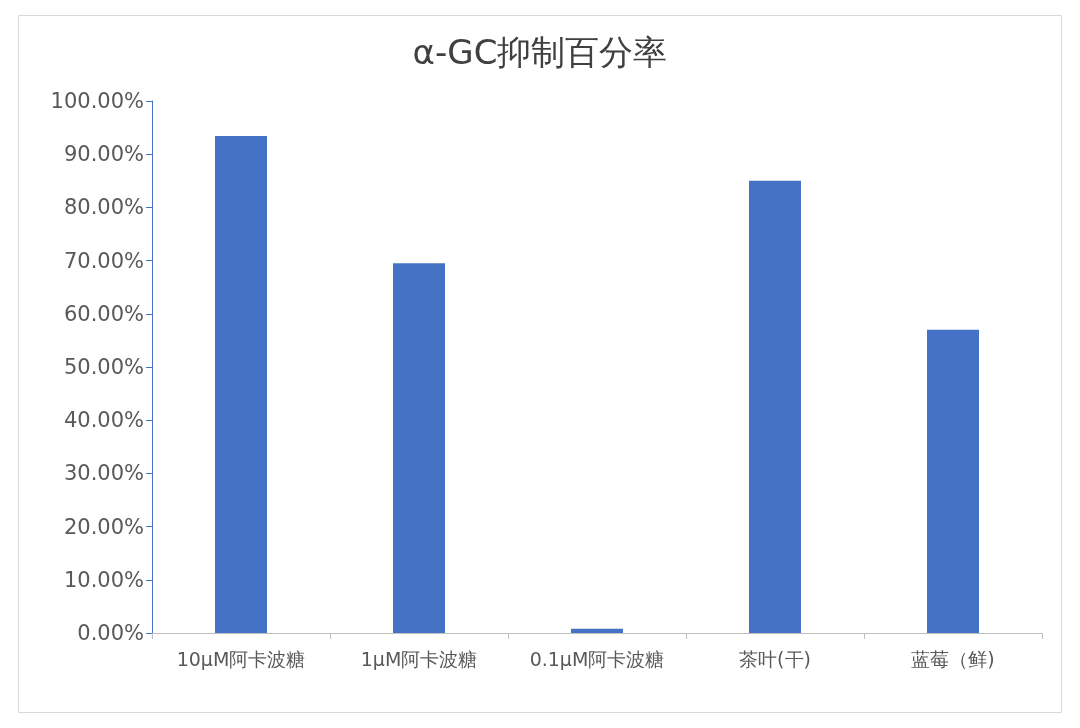 This screenshot has width=1080, height=728. Describe the element at coordinates (103, 313) in the screenshot. I see `y-tick-label: 60.00%` at that location.